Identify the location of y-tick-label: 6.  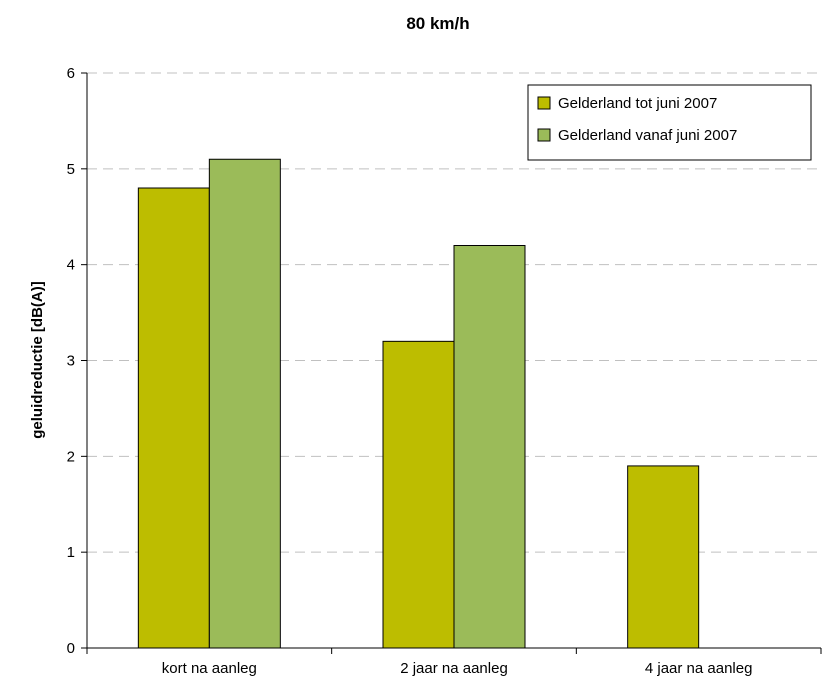
(71, 73).